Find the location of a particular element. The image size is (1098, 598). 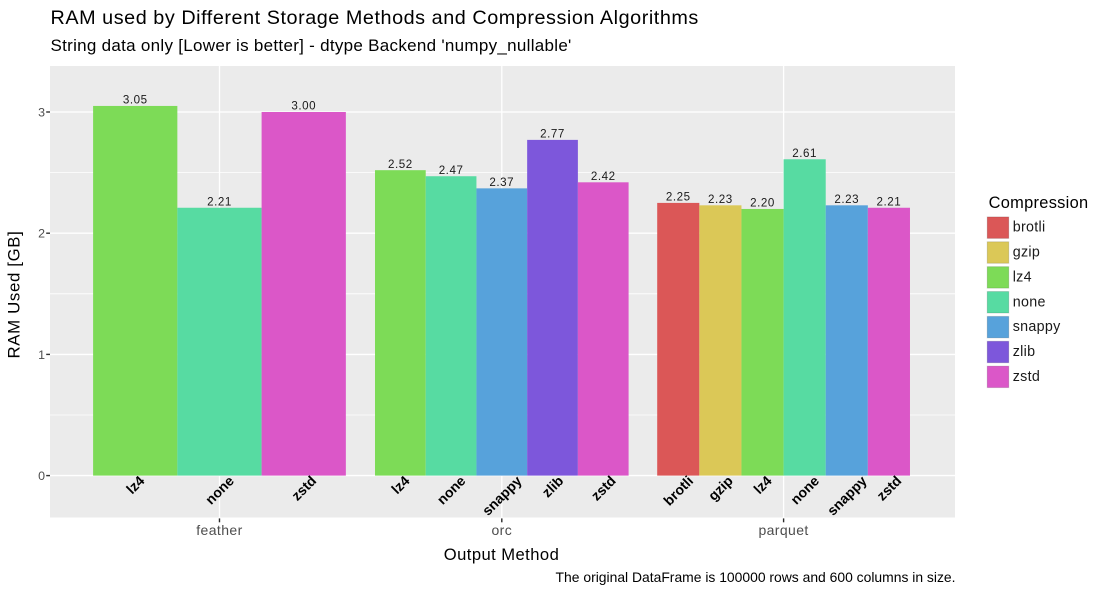

svg-text: zlib is located at coordinates (1024, 352).